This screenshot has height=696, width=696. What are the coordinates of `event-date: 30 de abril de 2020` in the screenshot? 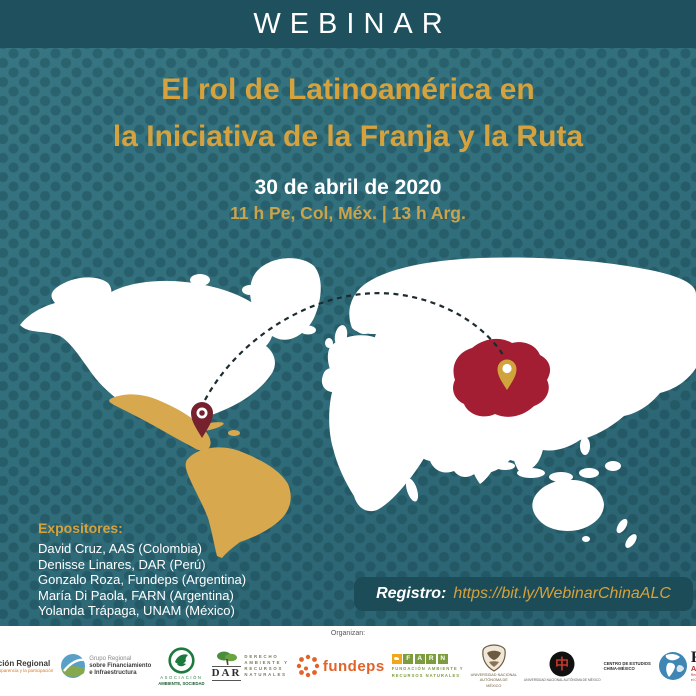 It's located at (348, 187).